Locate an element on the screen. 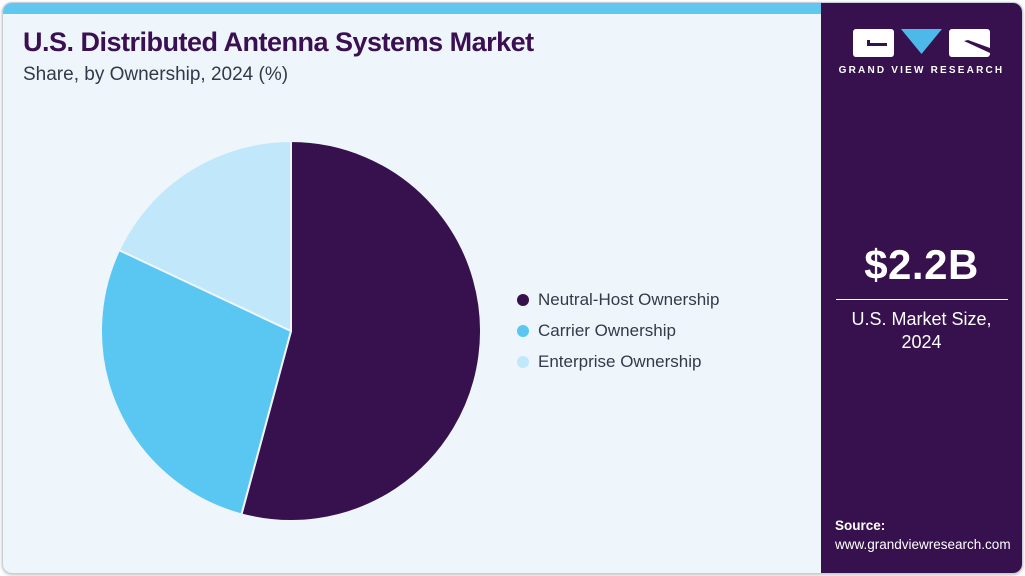 Image resolution: width=1025 pixels, height=576 pixels. legend-label: Carrier Ownership is located at coordinates (607, 330).